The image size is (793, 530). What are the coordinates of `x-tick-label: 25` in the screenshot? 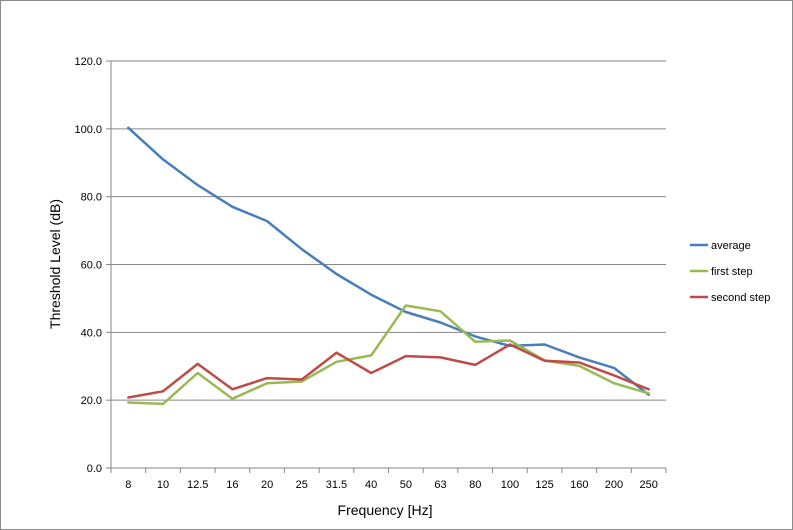 It's located at (302, 485).